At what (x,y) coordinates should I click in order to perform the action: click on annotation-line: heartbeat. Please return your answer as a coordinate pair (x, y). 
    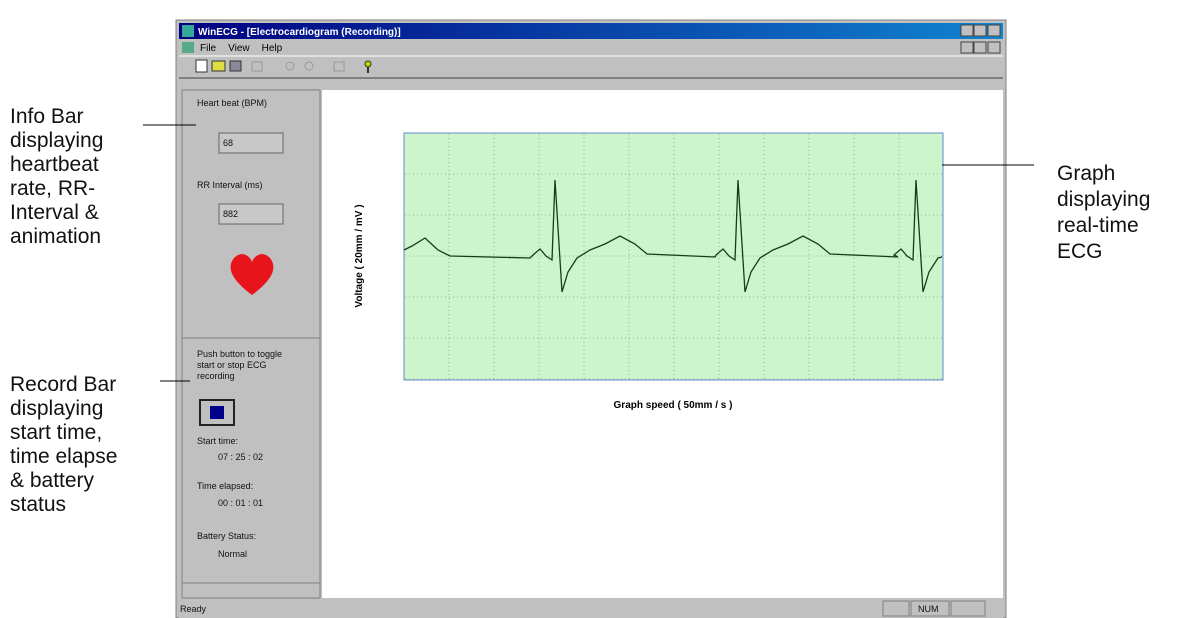
    Looking at the image, I should click on (54, 164).